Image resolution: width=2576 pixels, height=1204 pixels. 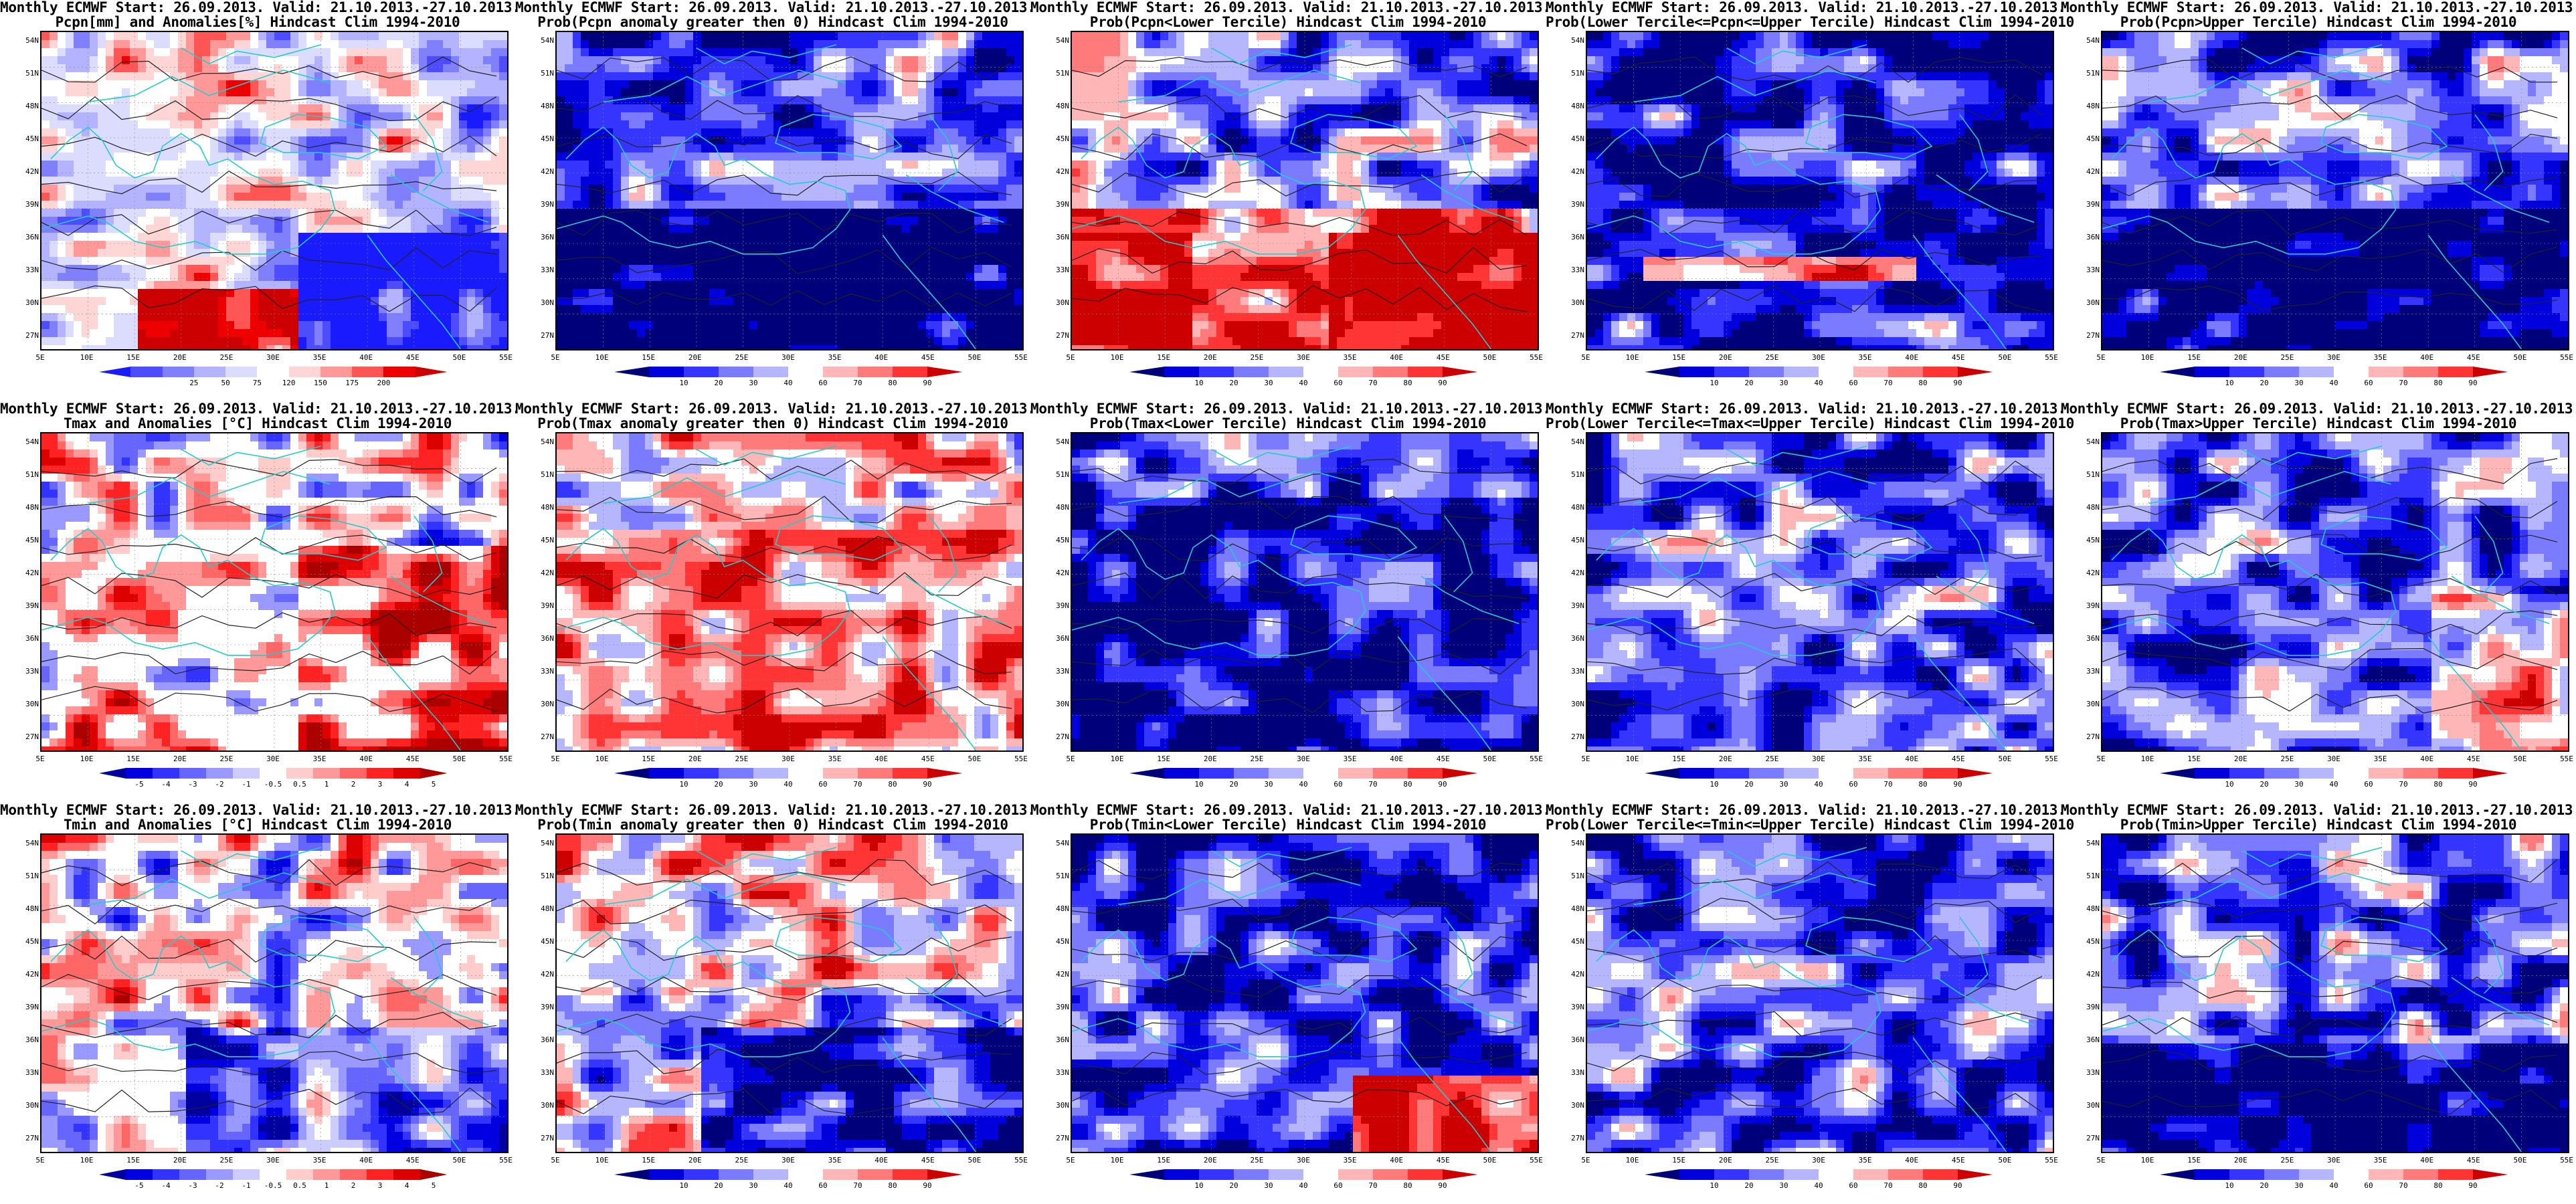 What do you see at coordinates (835, 759) in the screenshot?
I see `lon-tick-label: 35E` at bounding box center [835, 759].